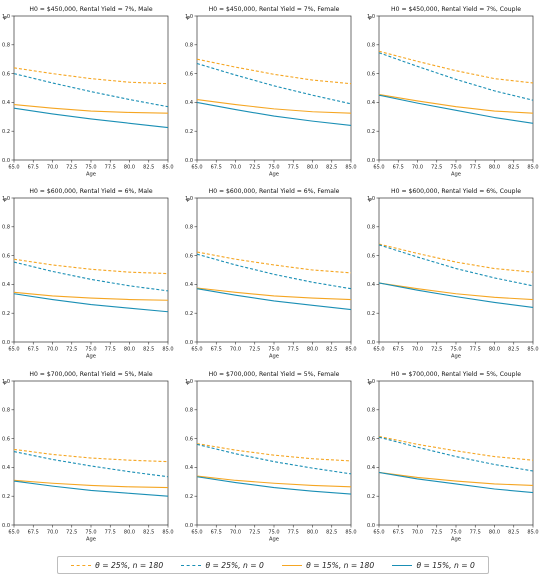 The width and height of the screenshot is (550, 578). What do you see at coordinates (222, 565) in the screenshot?
I see `legend-item: θ = 25%, n = 0` at bounding box center [222, 565].